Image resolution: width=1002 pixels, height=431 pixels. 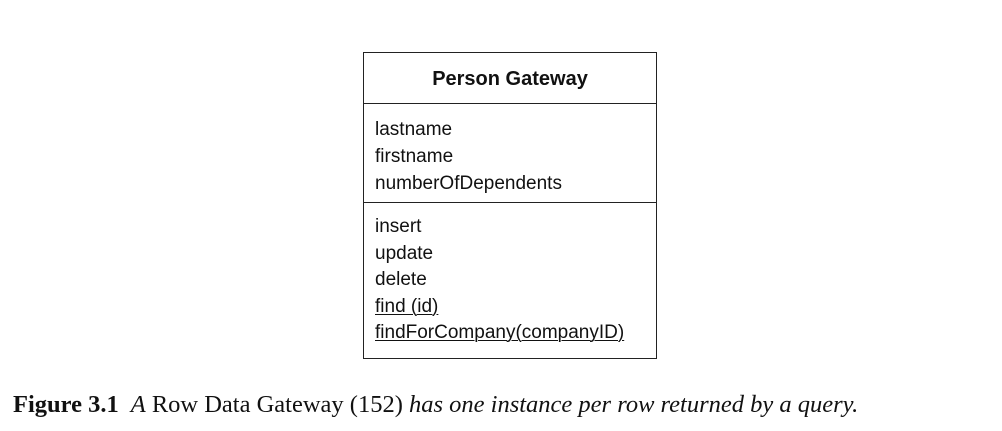 I want to click on operation-update: update, so click(x=404, y=253).